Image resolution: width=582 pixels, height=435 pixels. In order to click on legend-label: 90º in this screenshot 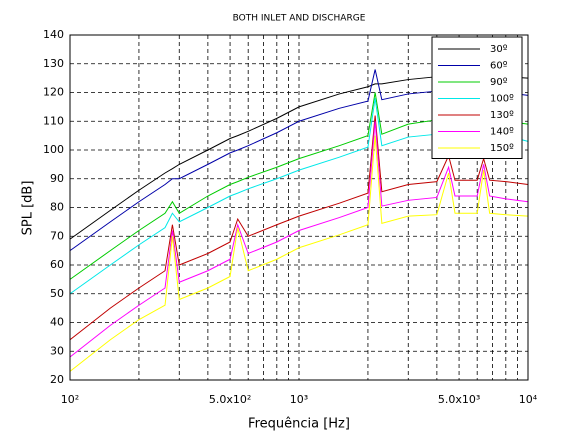, I will do `click(499, 82)`.